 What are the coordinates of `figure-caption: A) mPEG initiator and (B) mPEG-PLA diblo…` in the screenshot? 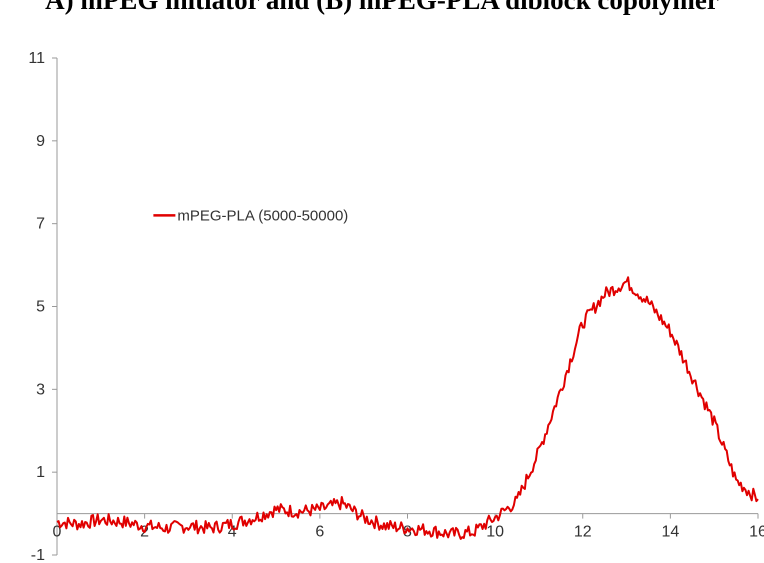 It's located at (382, 7).